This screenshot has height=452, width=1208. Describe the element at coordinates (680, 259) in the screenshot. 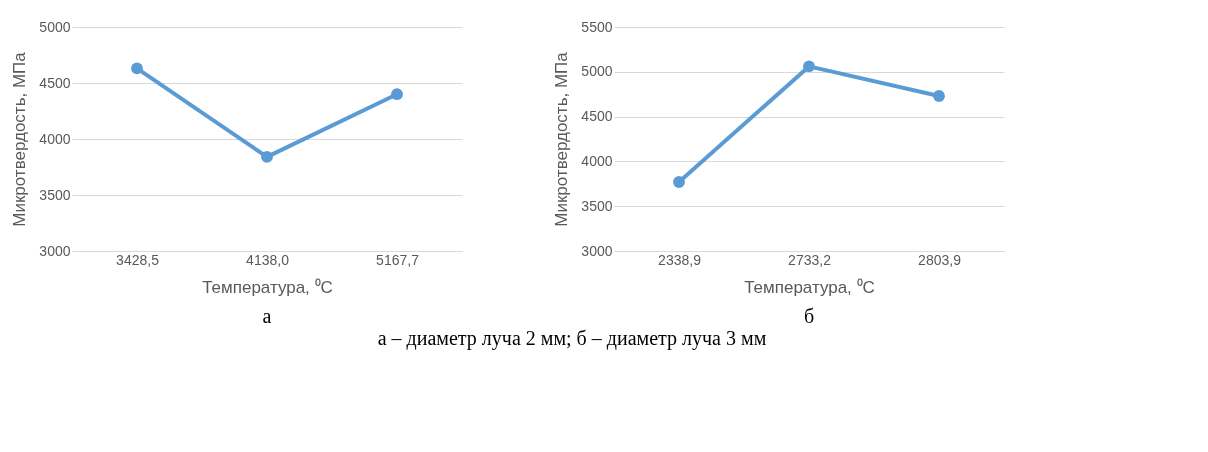

I see `x-tick-label: 2338,9` at that location.